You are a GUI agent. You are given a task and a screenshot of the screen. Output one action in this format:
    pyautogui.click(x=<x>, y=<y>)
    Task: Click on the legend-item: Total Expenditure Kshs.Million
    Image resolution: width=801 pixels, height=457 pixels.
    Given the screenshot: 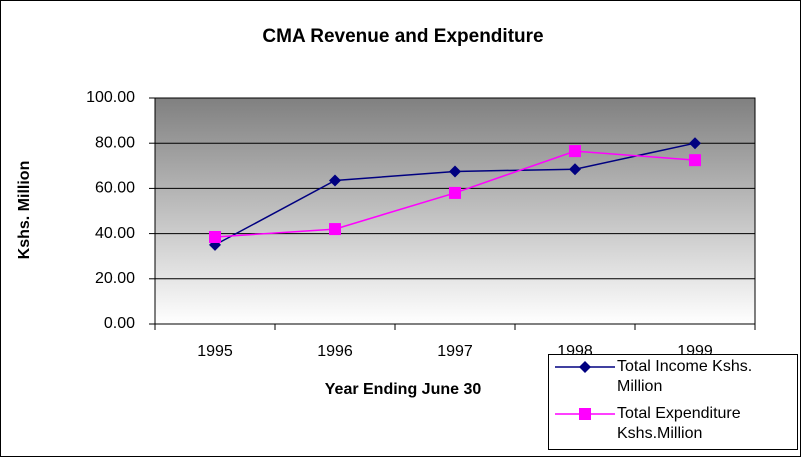 What is the action you would take?
    pyautogui.click(x=674, y=427)
    